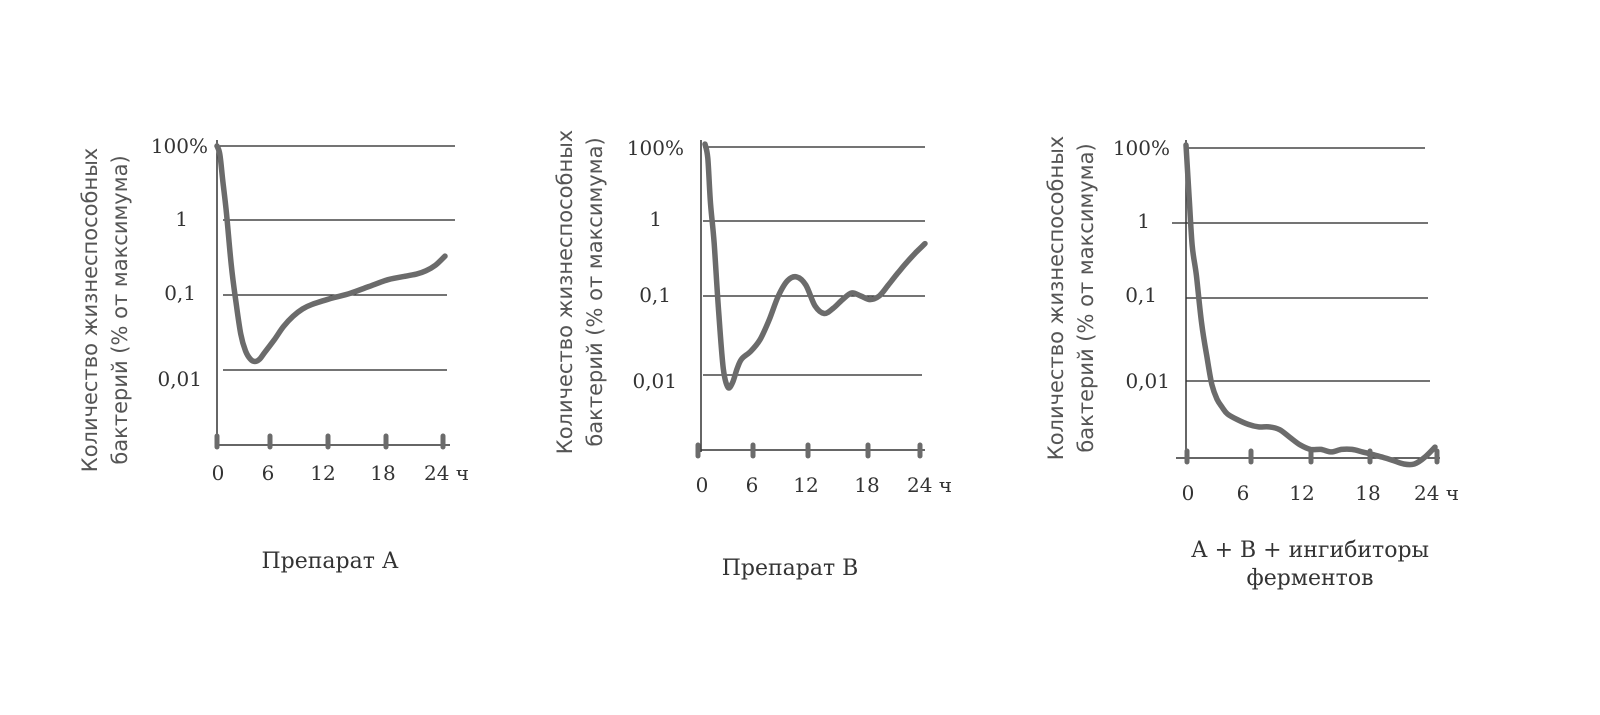  I want to click on chart-title: А + В + ингибиторы ферментов, so click(1310, 564).